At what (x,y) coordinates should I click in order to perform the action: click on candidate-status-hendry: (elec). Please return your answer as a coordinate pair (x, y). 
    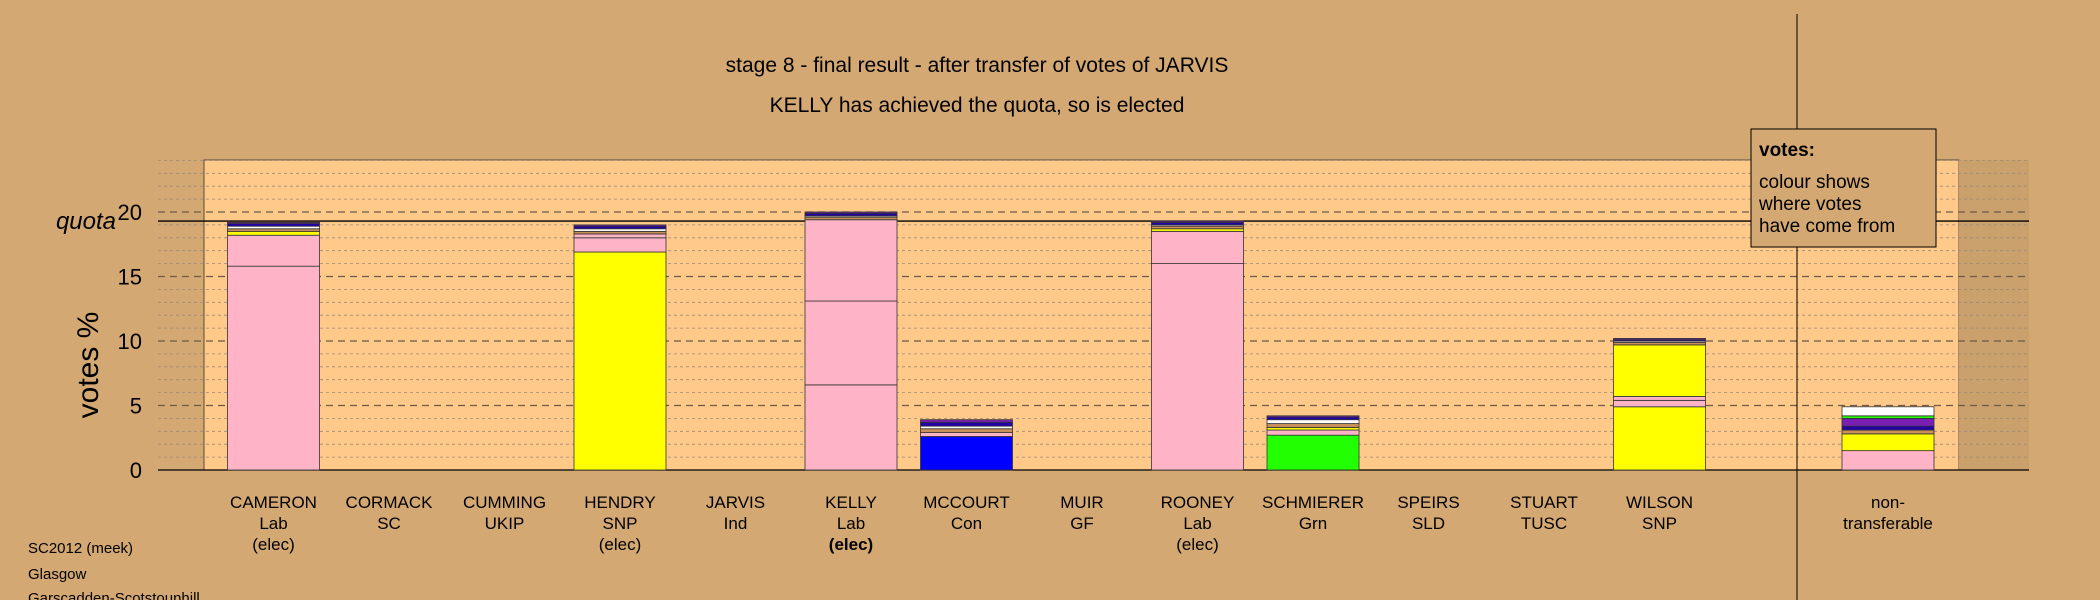
    Looking at the image, I should click on (620, 544).